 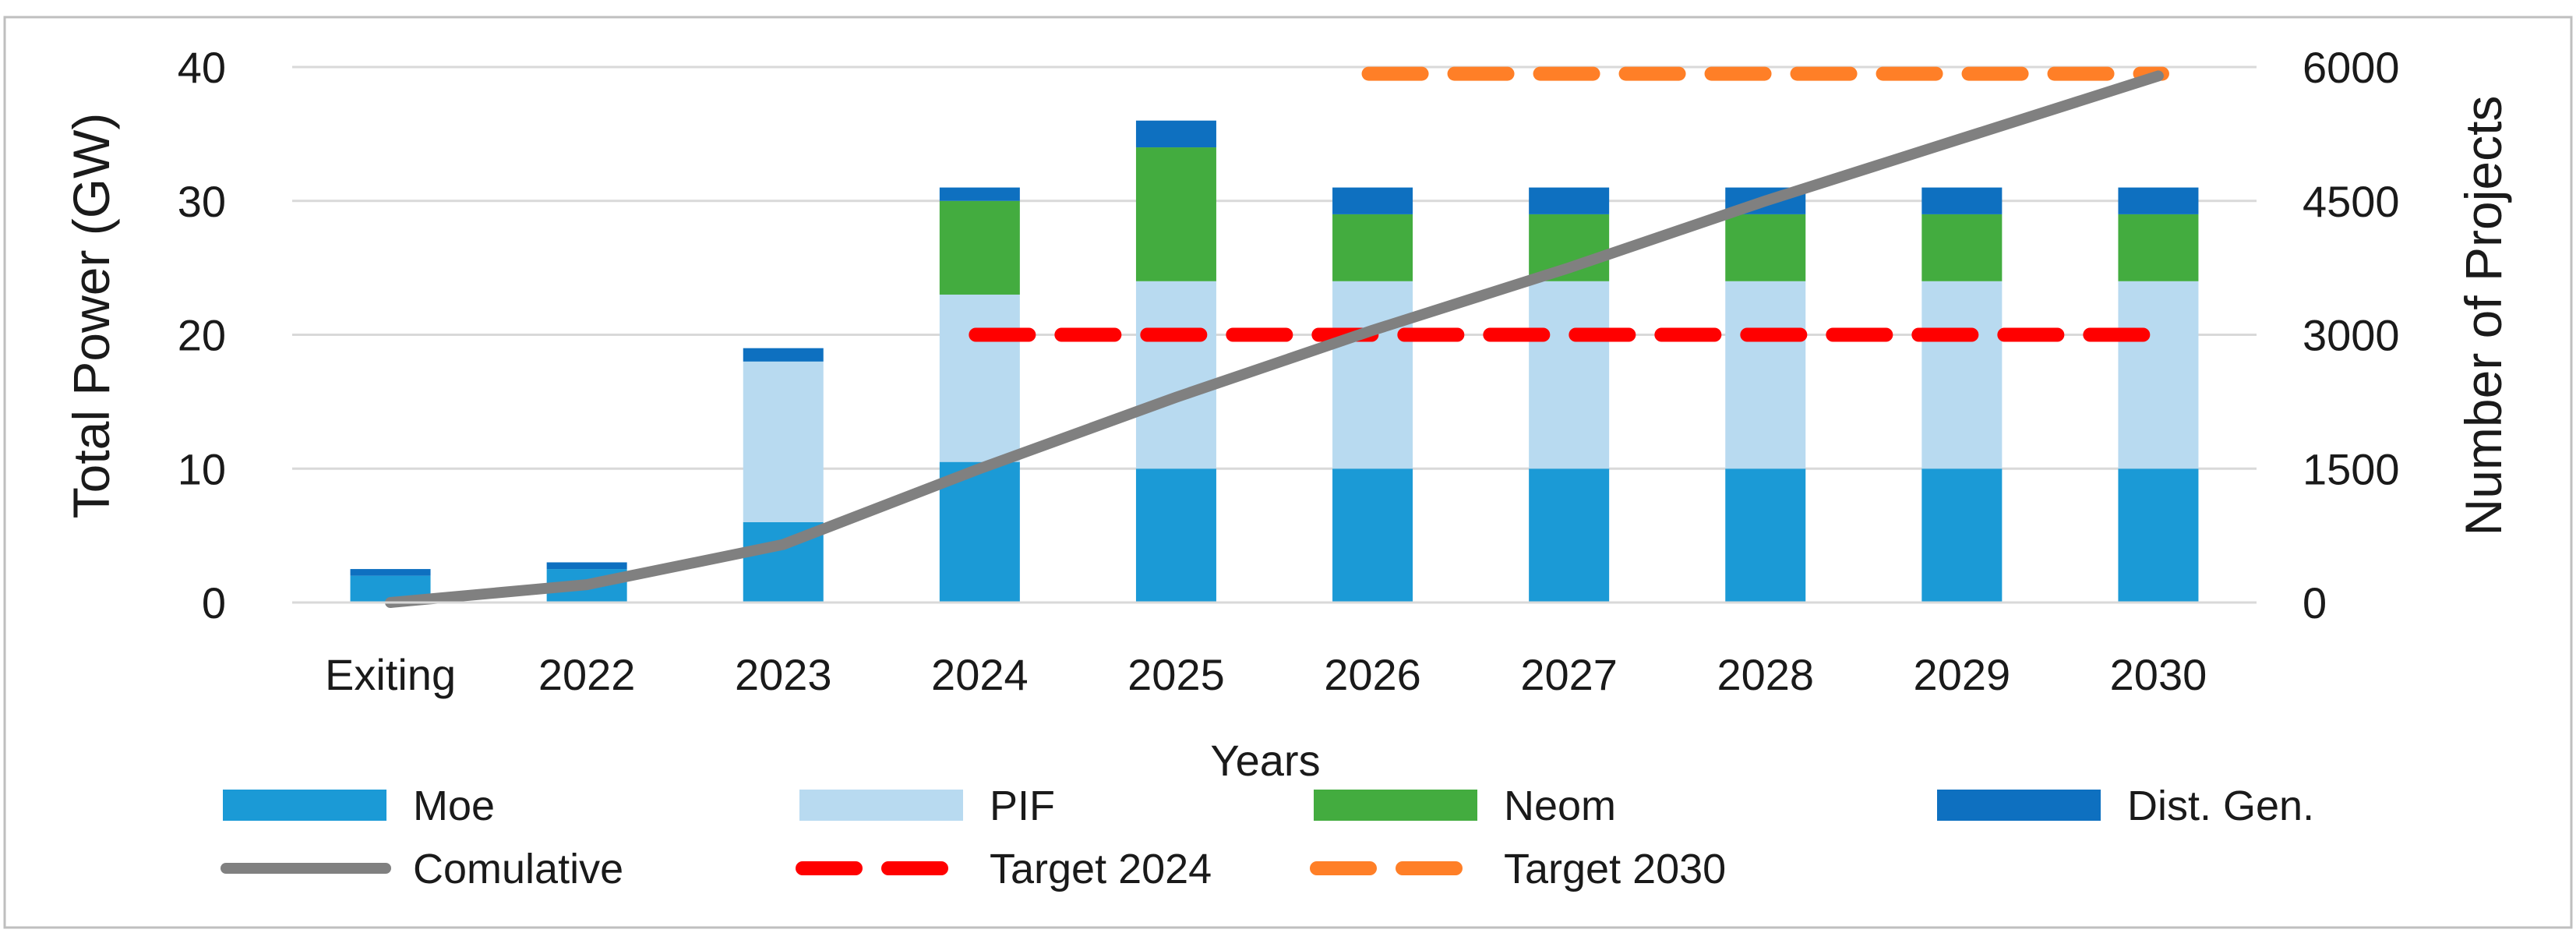 I want to click on x-tick-label: 2029, so click(x=1962, y=674).